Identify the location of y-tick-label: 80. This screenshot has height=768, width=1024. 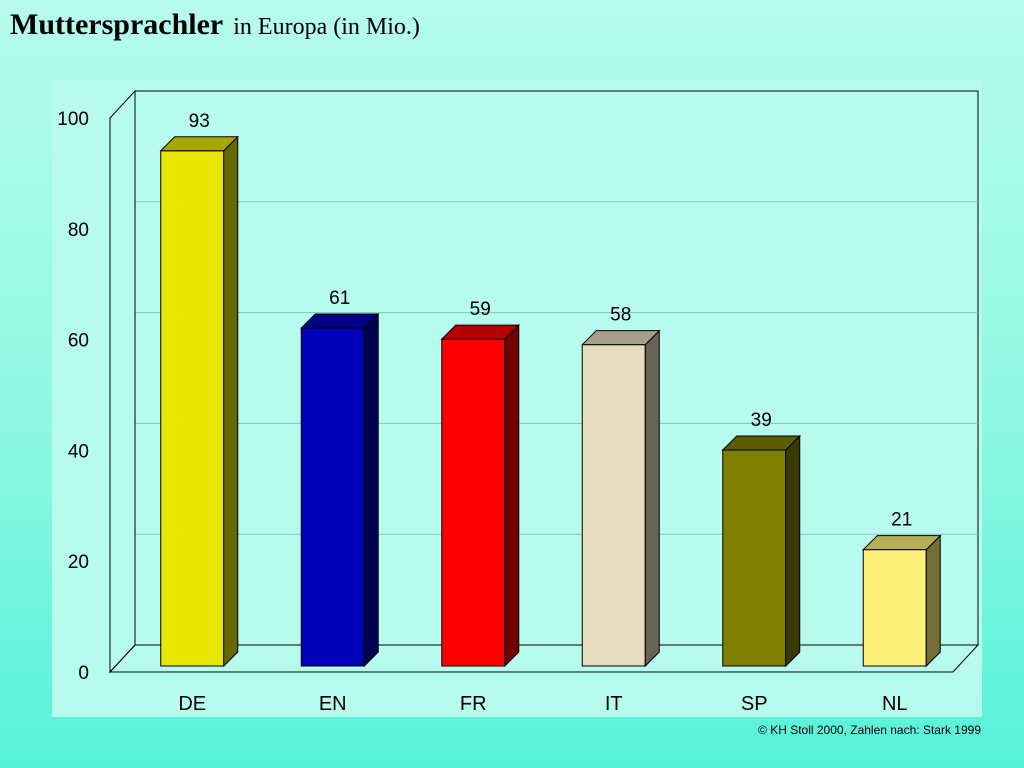
(78, 230).